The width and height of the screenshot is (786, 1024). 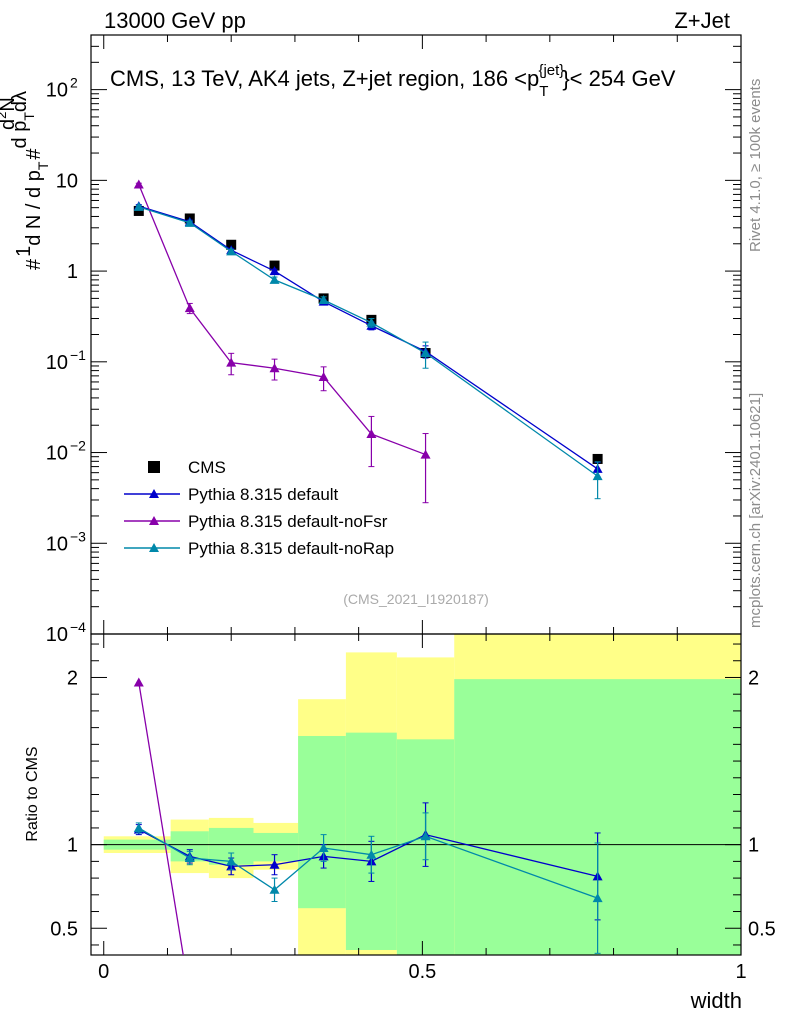 I want to click on mcplots-label: mcplots.cern.ch [arXiv:2401.10621], so click(x=755, y=510).